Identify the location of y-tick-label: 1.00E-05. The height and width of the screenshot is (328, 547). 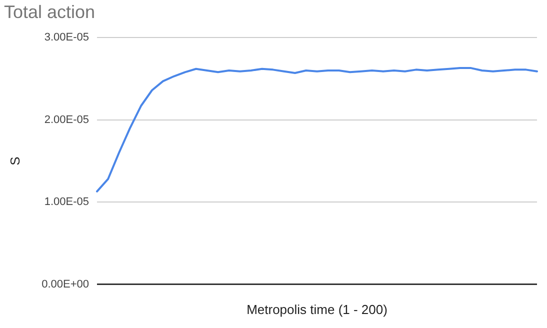
(67, 202).